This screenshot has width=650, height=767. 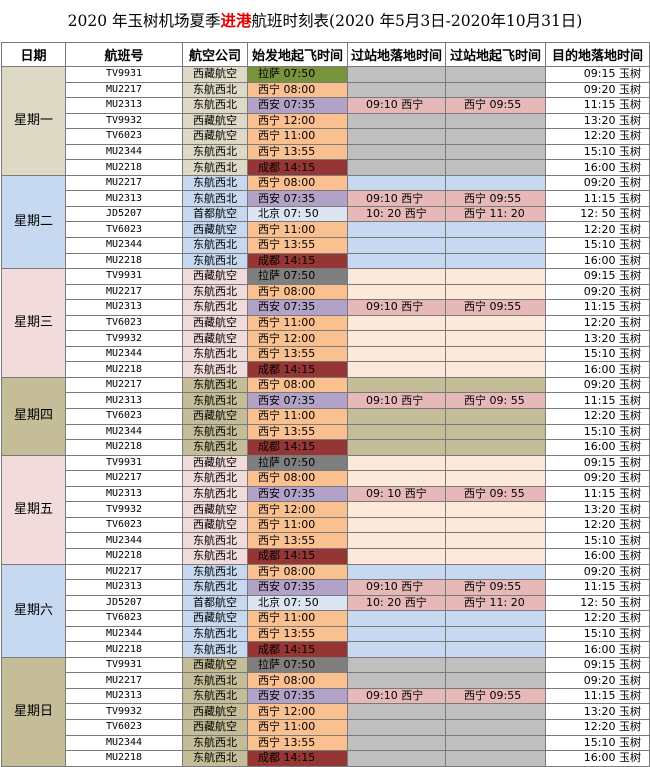 I want to click on day-label: 星期六, so click(x=33, y=610).